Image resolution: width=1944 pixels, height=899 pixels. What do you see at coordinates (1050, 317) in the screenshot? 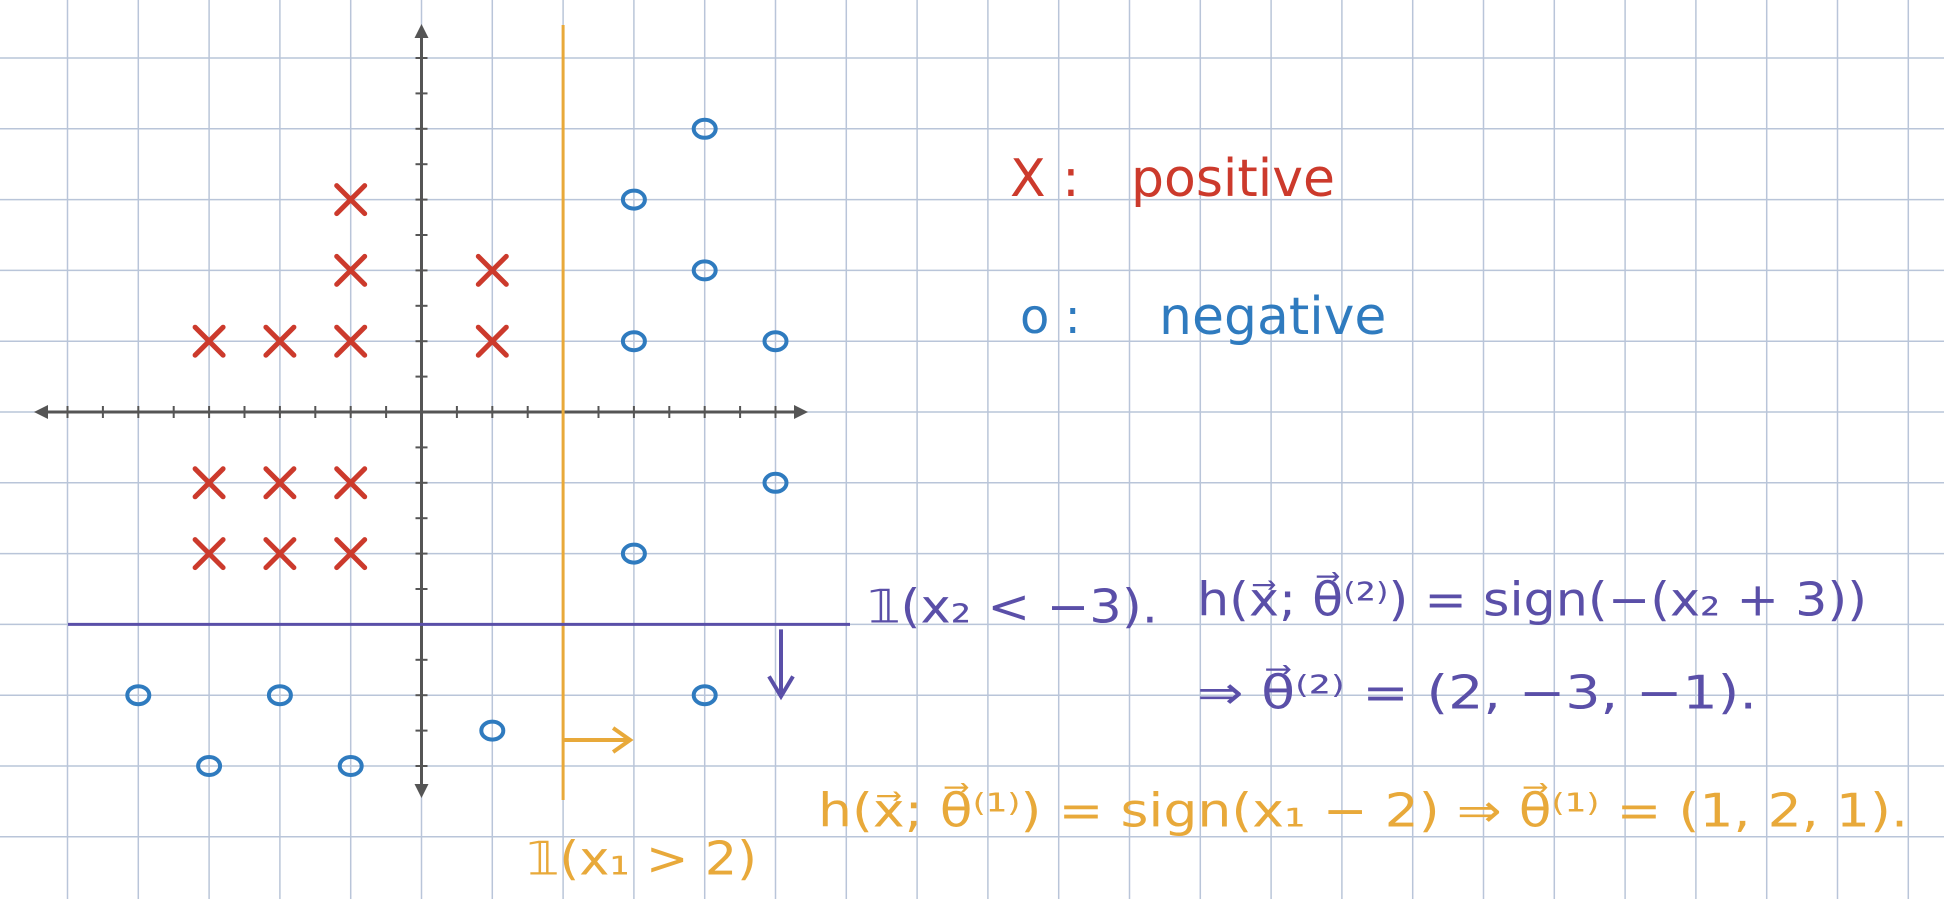
I see `legend-symbol: o :` at bounding box center [1050, 317].